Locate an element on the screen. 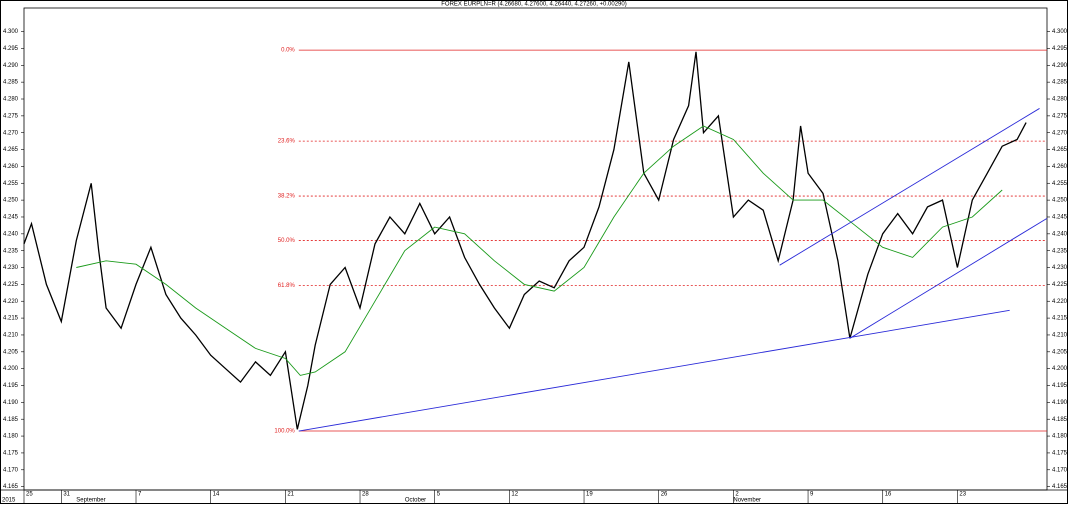 Image resolution: width=1068 pixels, height=509 pixels. month-label: September is located at coordinates (90, 501).